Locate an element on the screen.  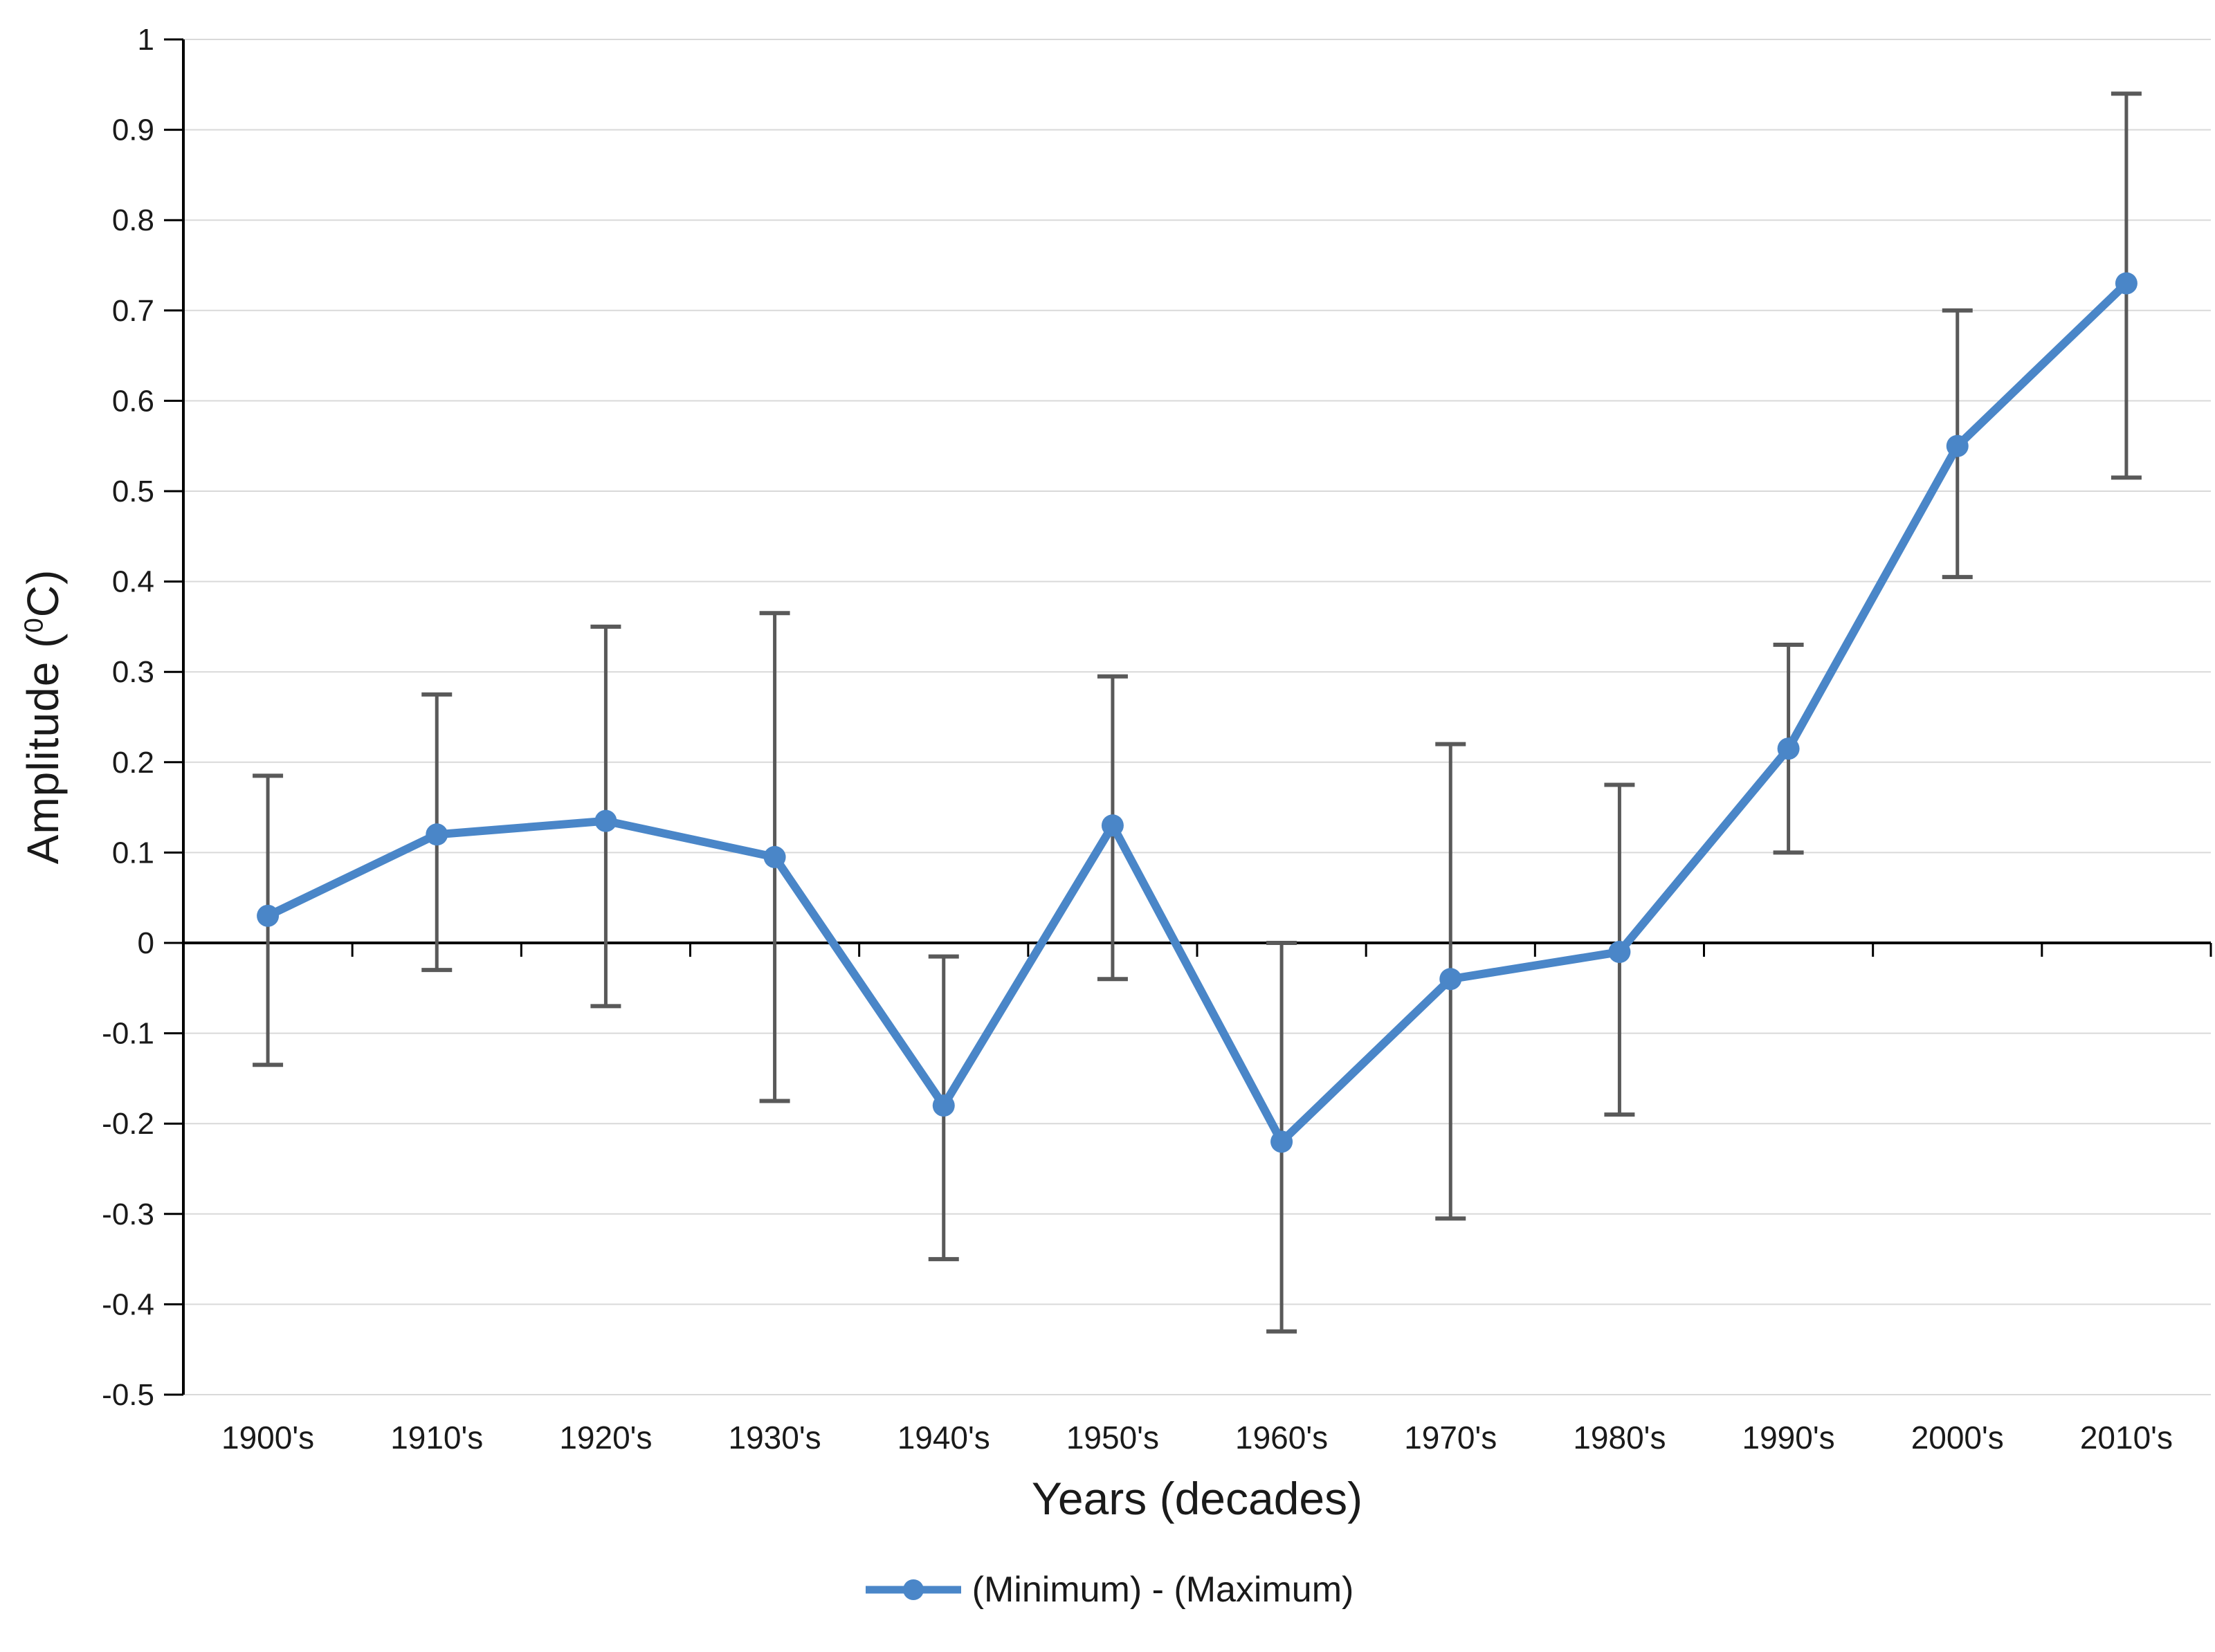
x-axis-title: Years (decades) is located at coordinates (1197, 1498).